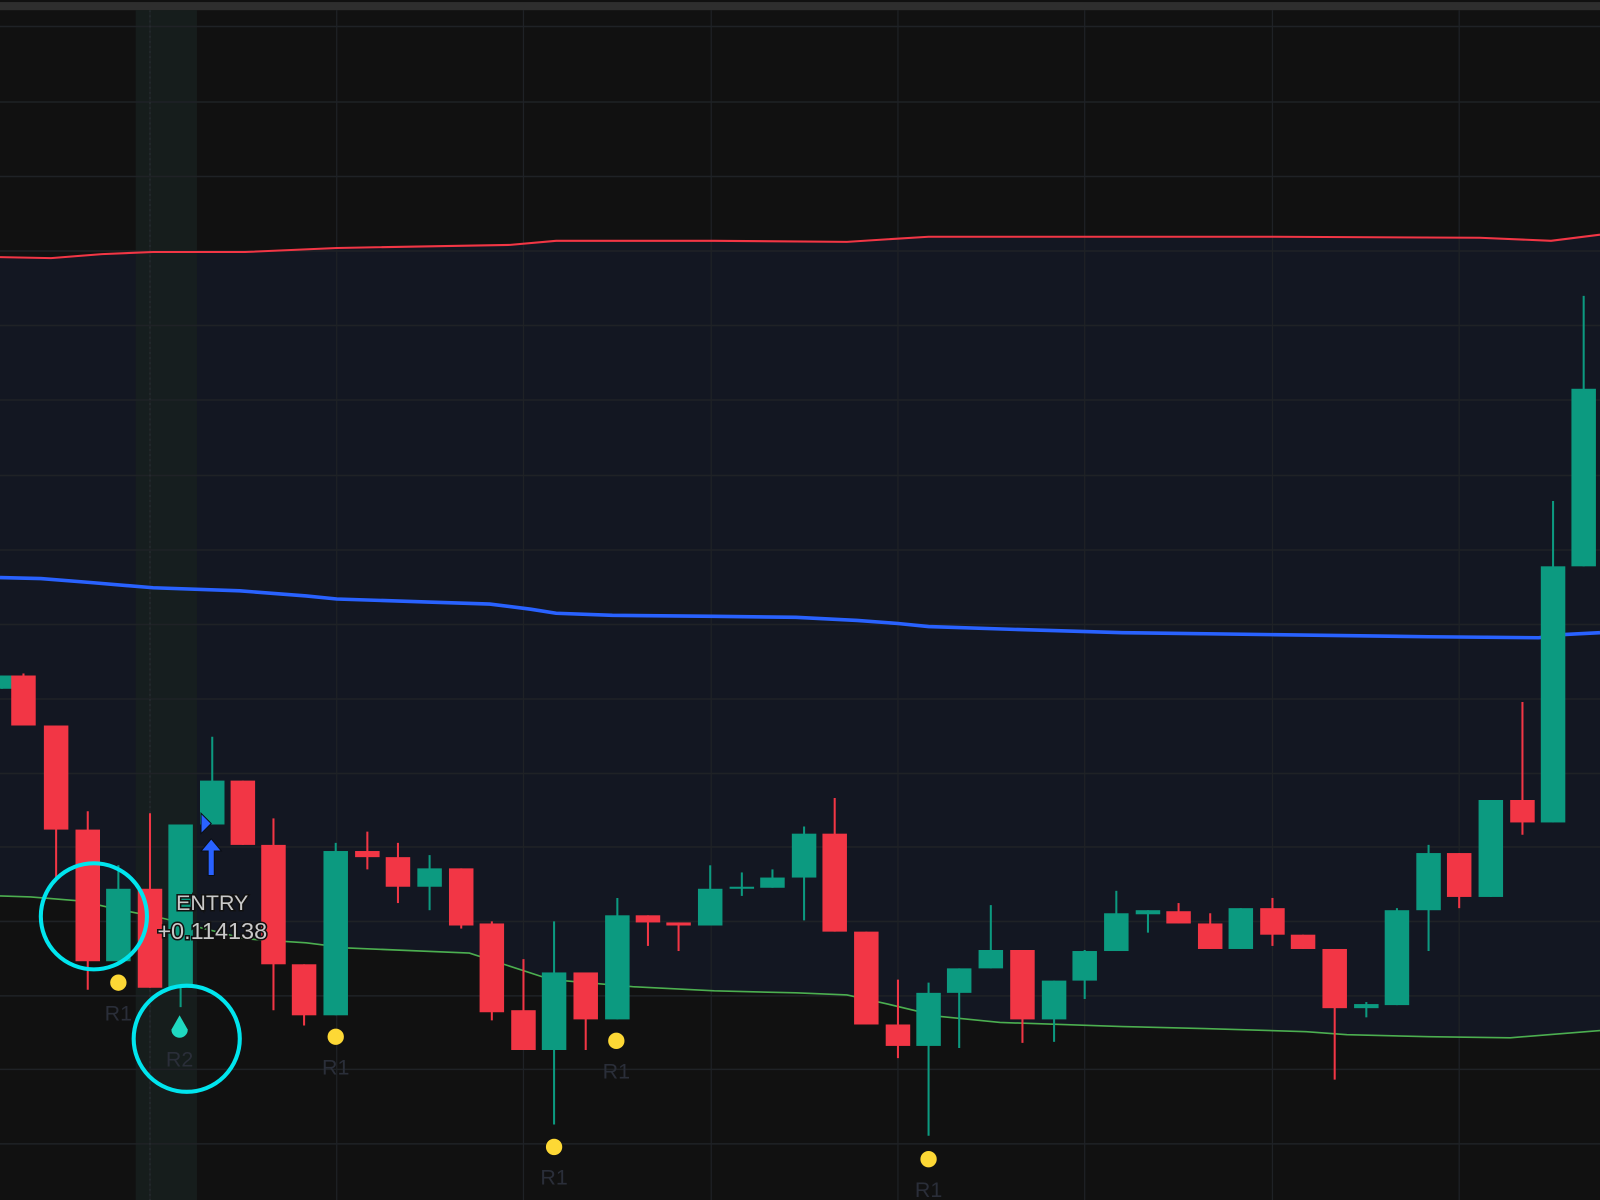  I want to click on r2-drop-icon, so click(179, 1026).